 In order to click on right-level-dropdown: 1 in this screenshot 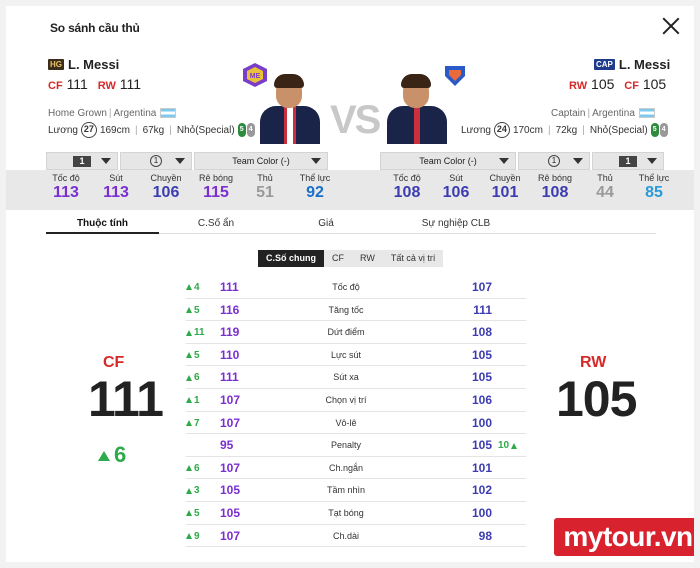, I will do `click(628, 161)`.